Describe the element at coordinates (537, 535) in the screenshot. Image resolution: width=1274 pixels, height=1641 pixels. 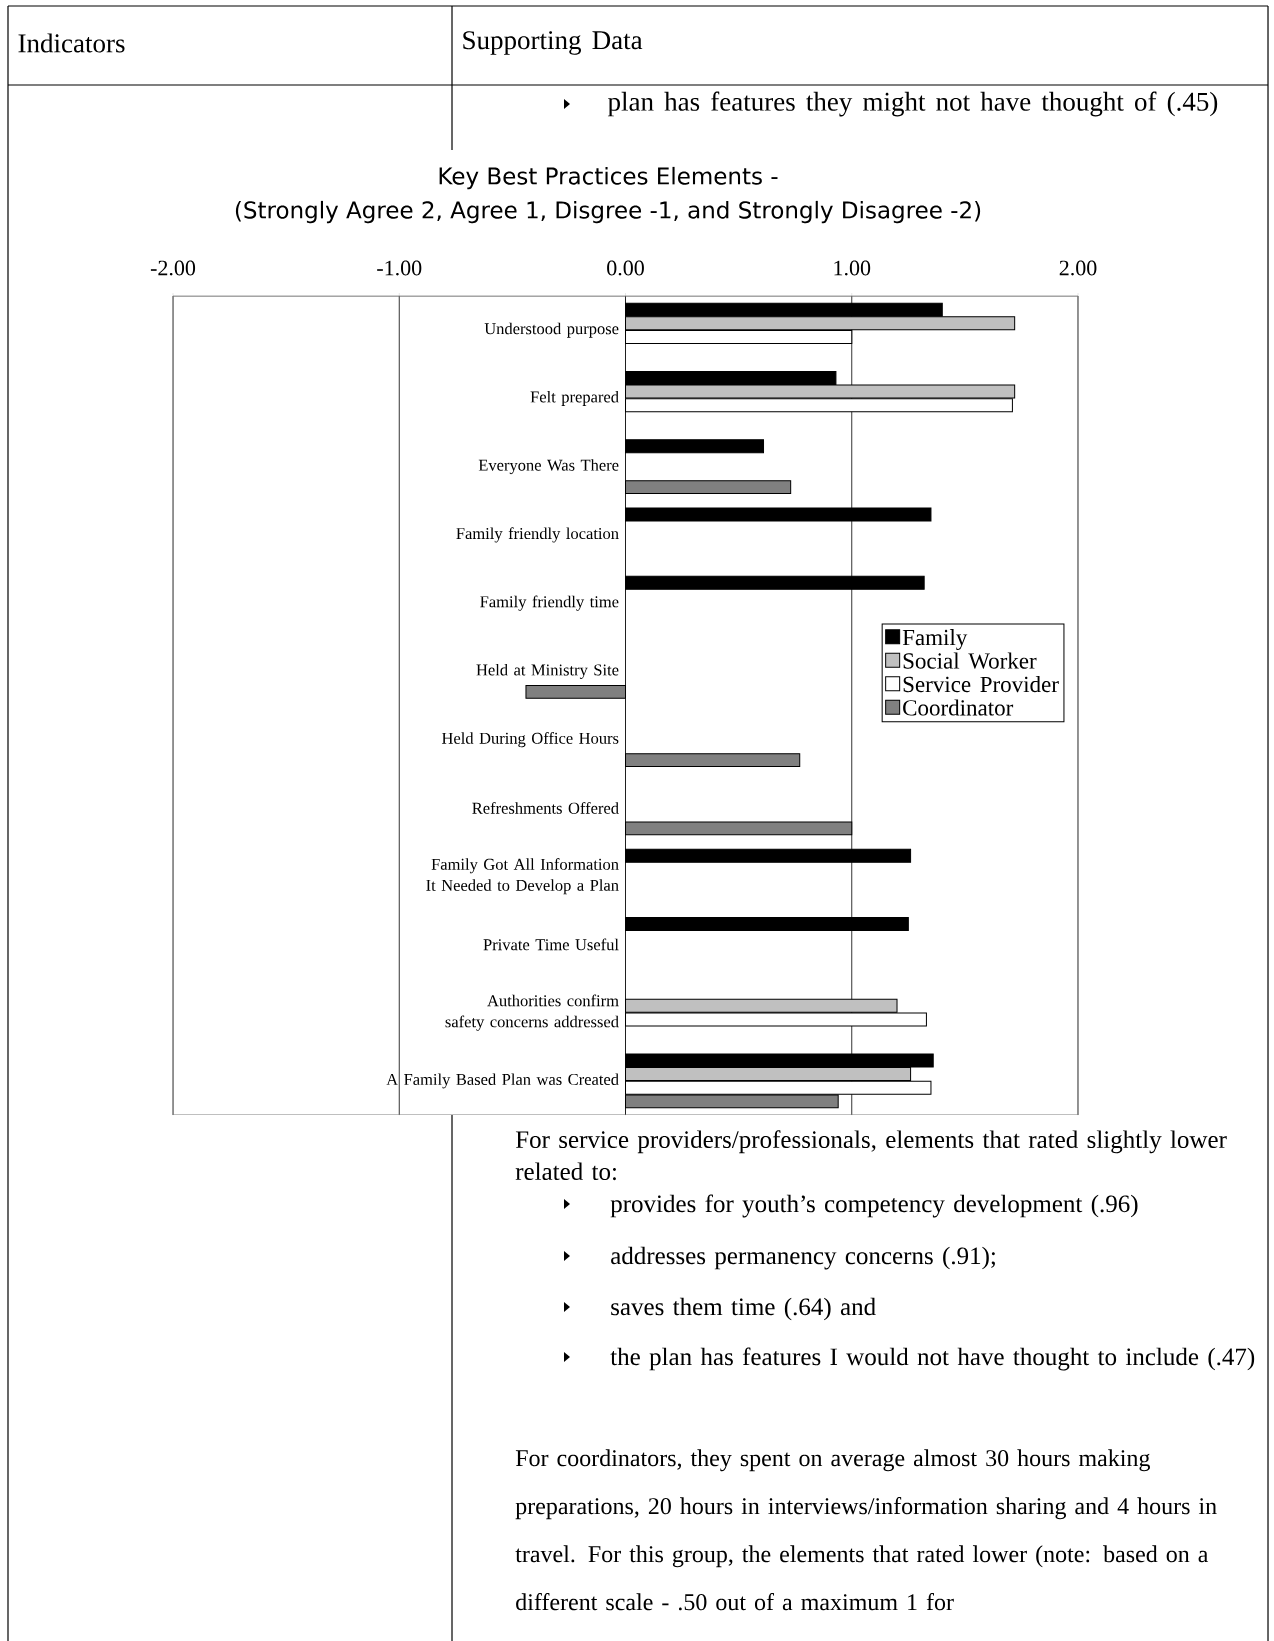
I see `y-tick-label: Family friendly location` at that location.